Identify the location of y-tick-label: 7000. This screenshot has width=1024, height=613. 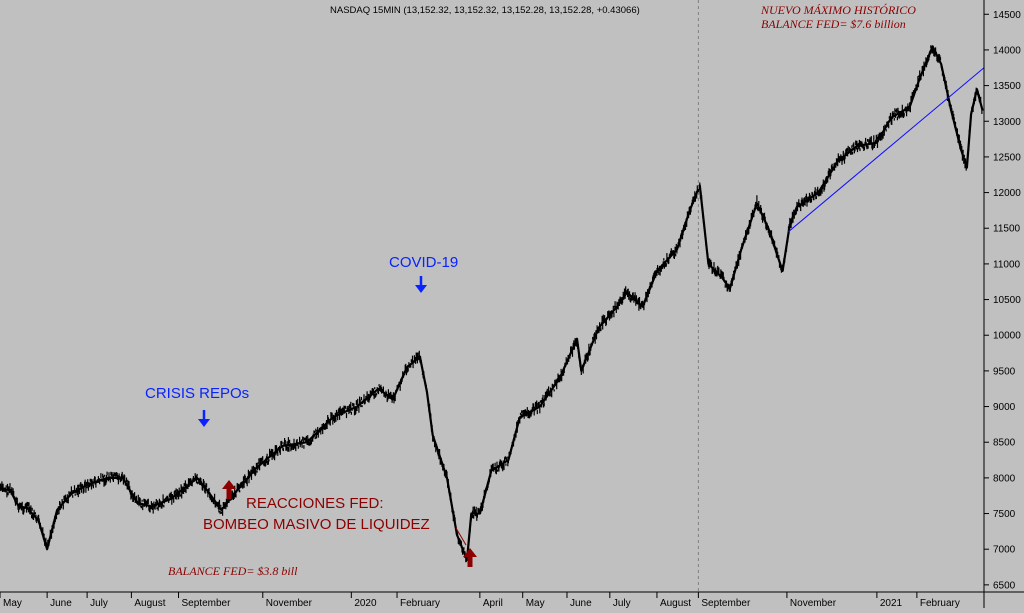
(1004, 550).